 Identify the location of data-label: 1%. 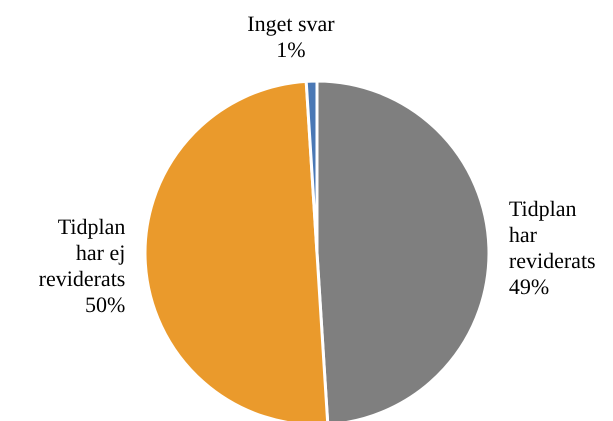
(291, 49).